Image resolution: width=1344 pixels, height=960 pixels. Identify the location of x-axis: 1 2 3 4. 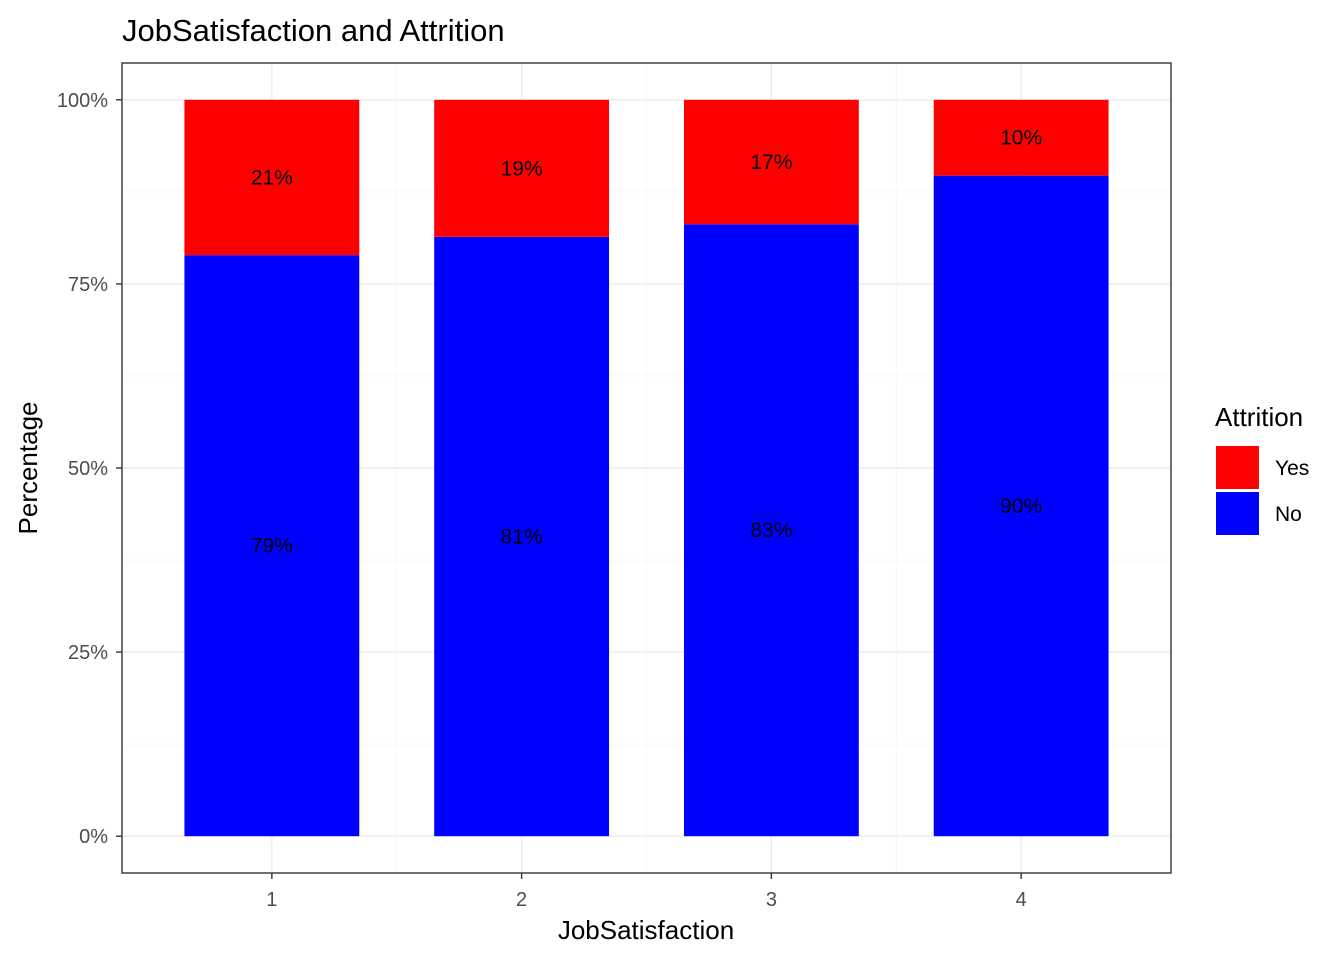
(646, 892).